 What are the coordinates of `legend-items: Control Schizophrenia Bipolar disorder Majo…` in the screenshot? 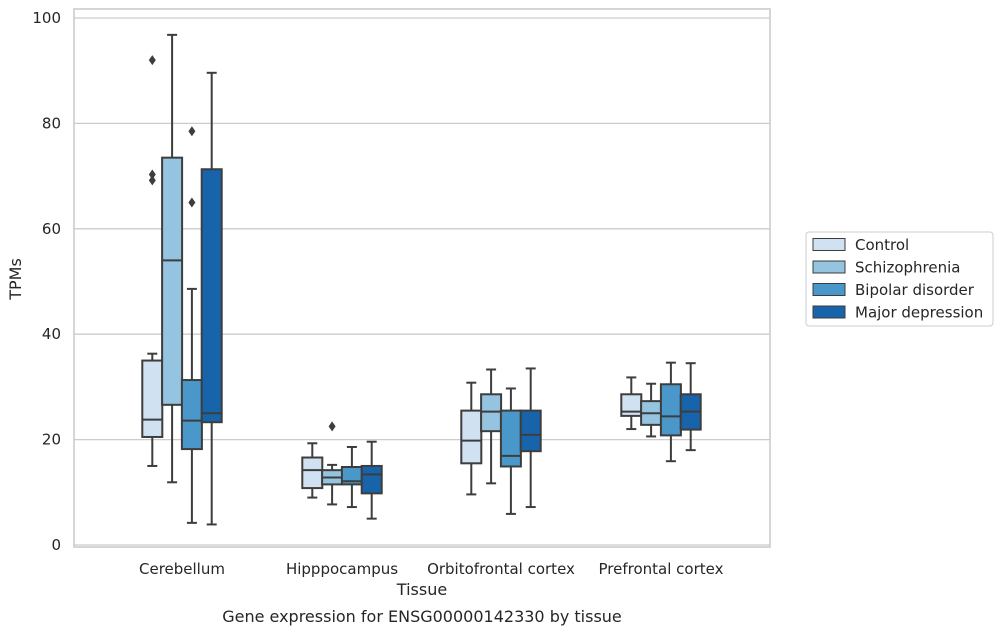 It's located at (897, 279).